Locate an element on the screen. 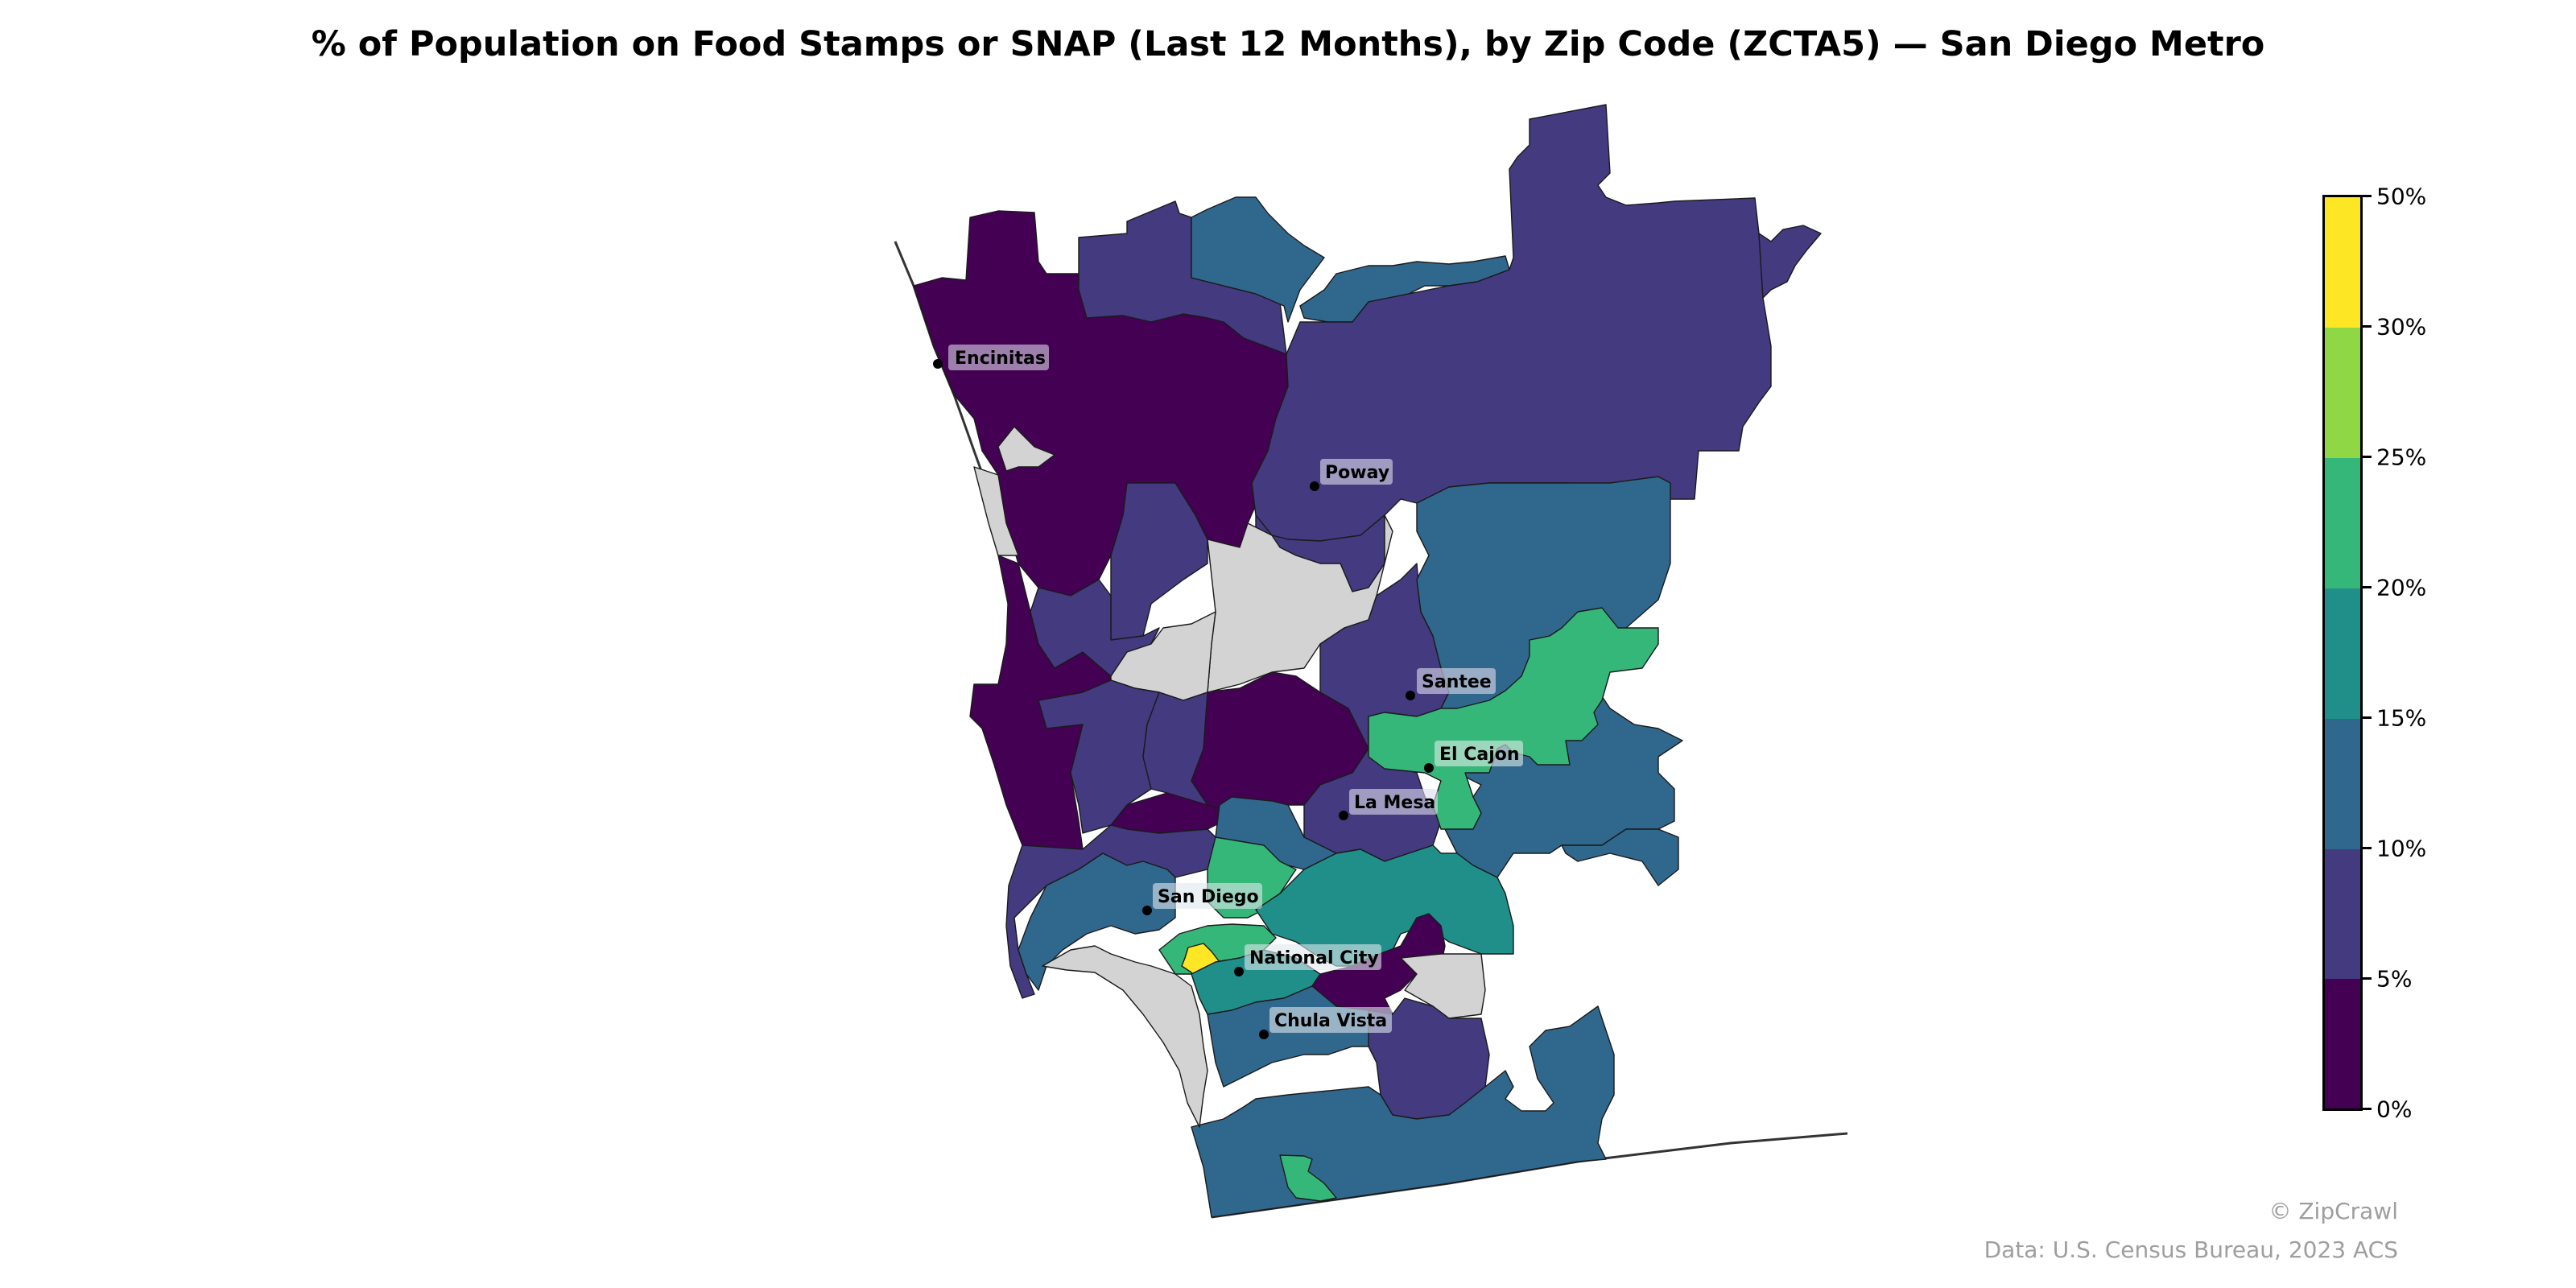  colorbar-tick-label: 5% is located at coordinates (2394, 979).